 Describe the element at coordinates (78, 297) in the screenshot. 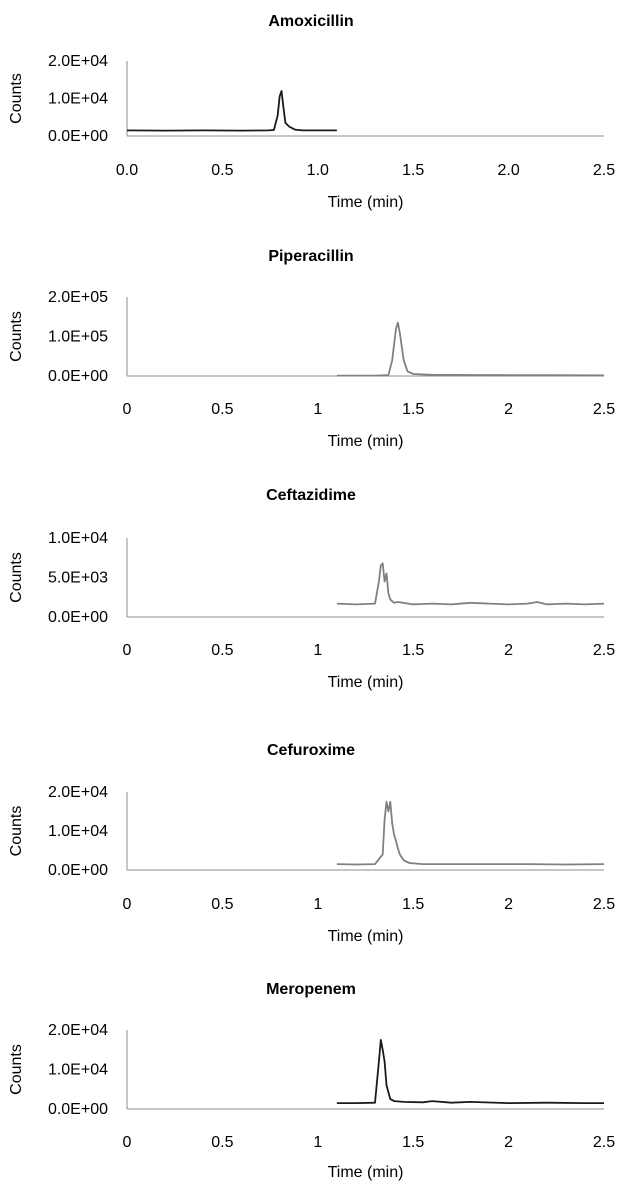

I see `y-tick-label: 2.0E+05` at that location.